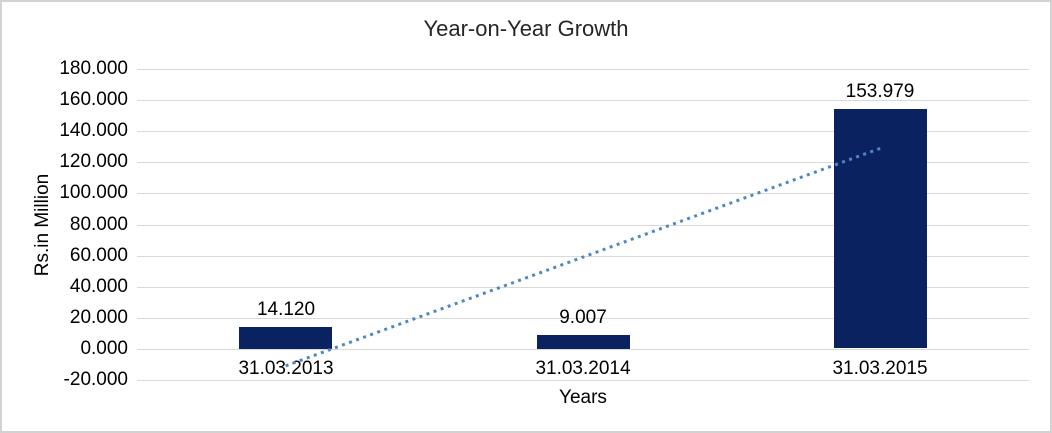 The width and height of the screenshot is (1052, 433). Describe the element at coordinates (93, 99) in the screenshot. I see `y-tick-label: 160.000` at that location.